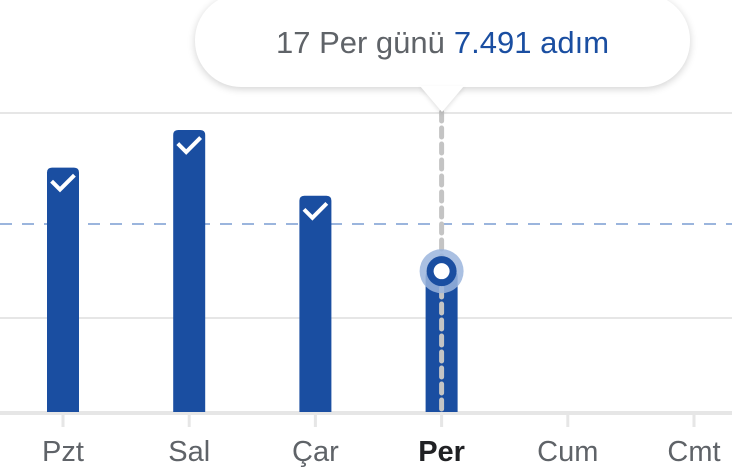  I want to click on tooltip-value: 7.491 adım, so click(531, 42).